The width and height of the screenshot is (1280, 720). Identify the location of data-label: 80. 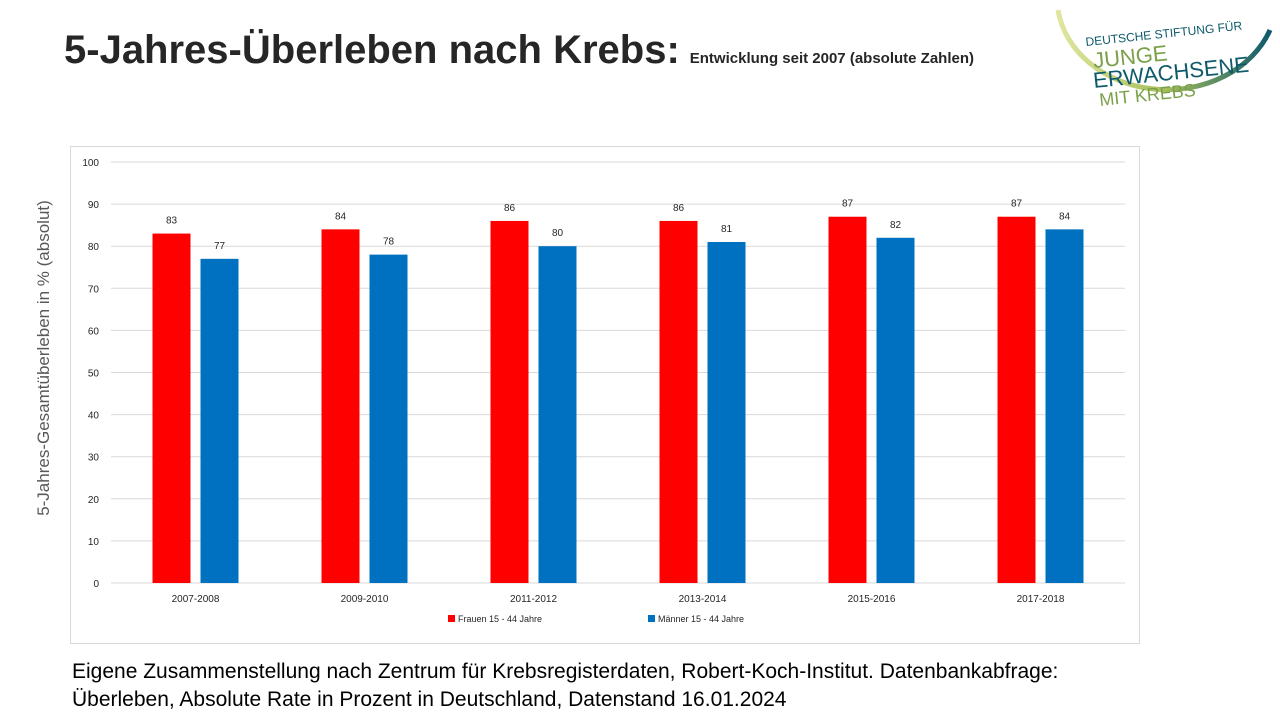
(558, 233).